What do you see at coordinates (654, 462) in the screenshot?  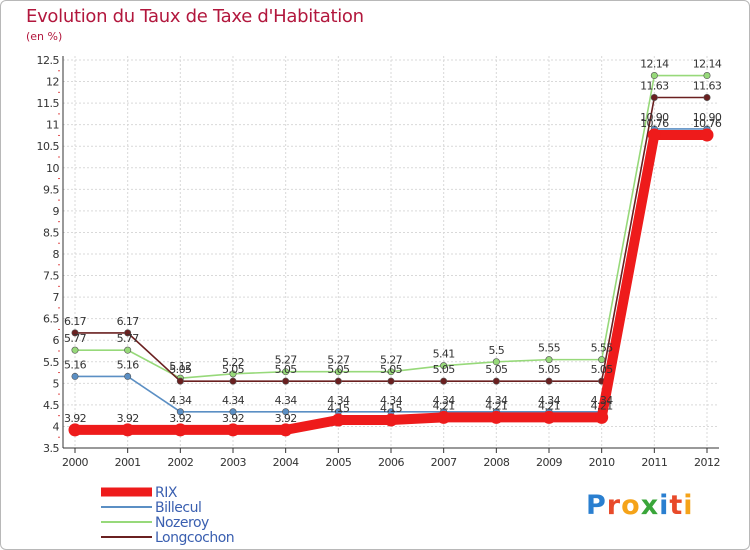 I see `x-tick-label: 2011` at bounding box center [654, 462].